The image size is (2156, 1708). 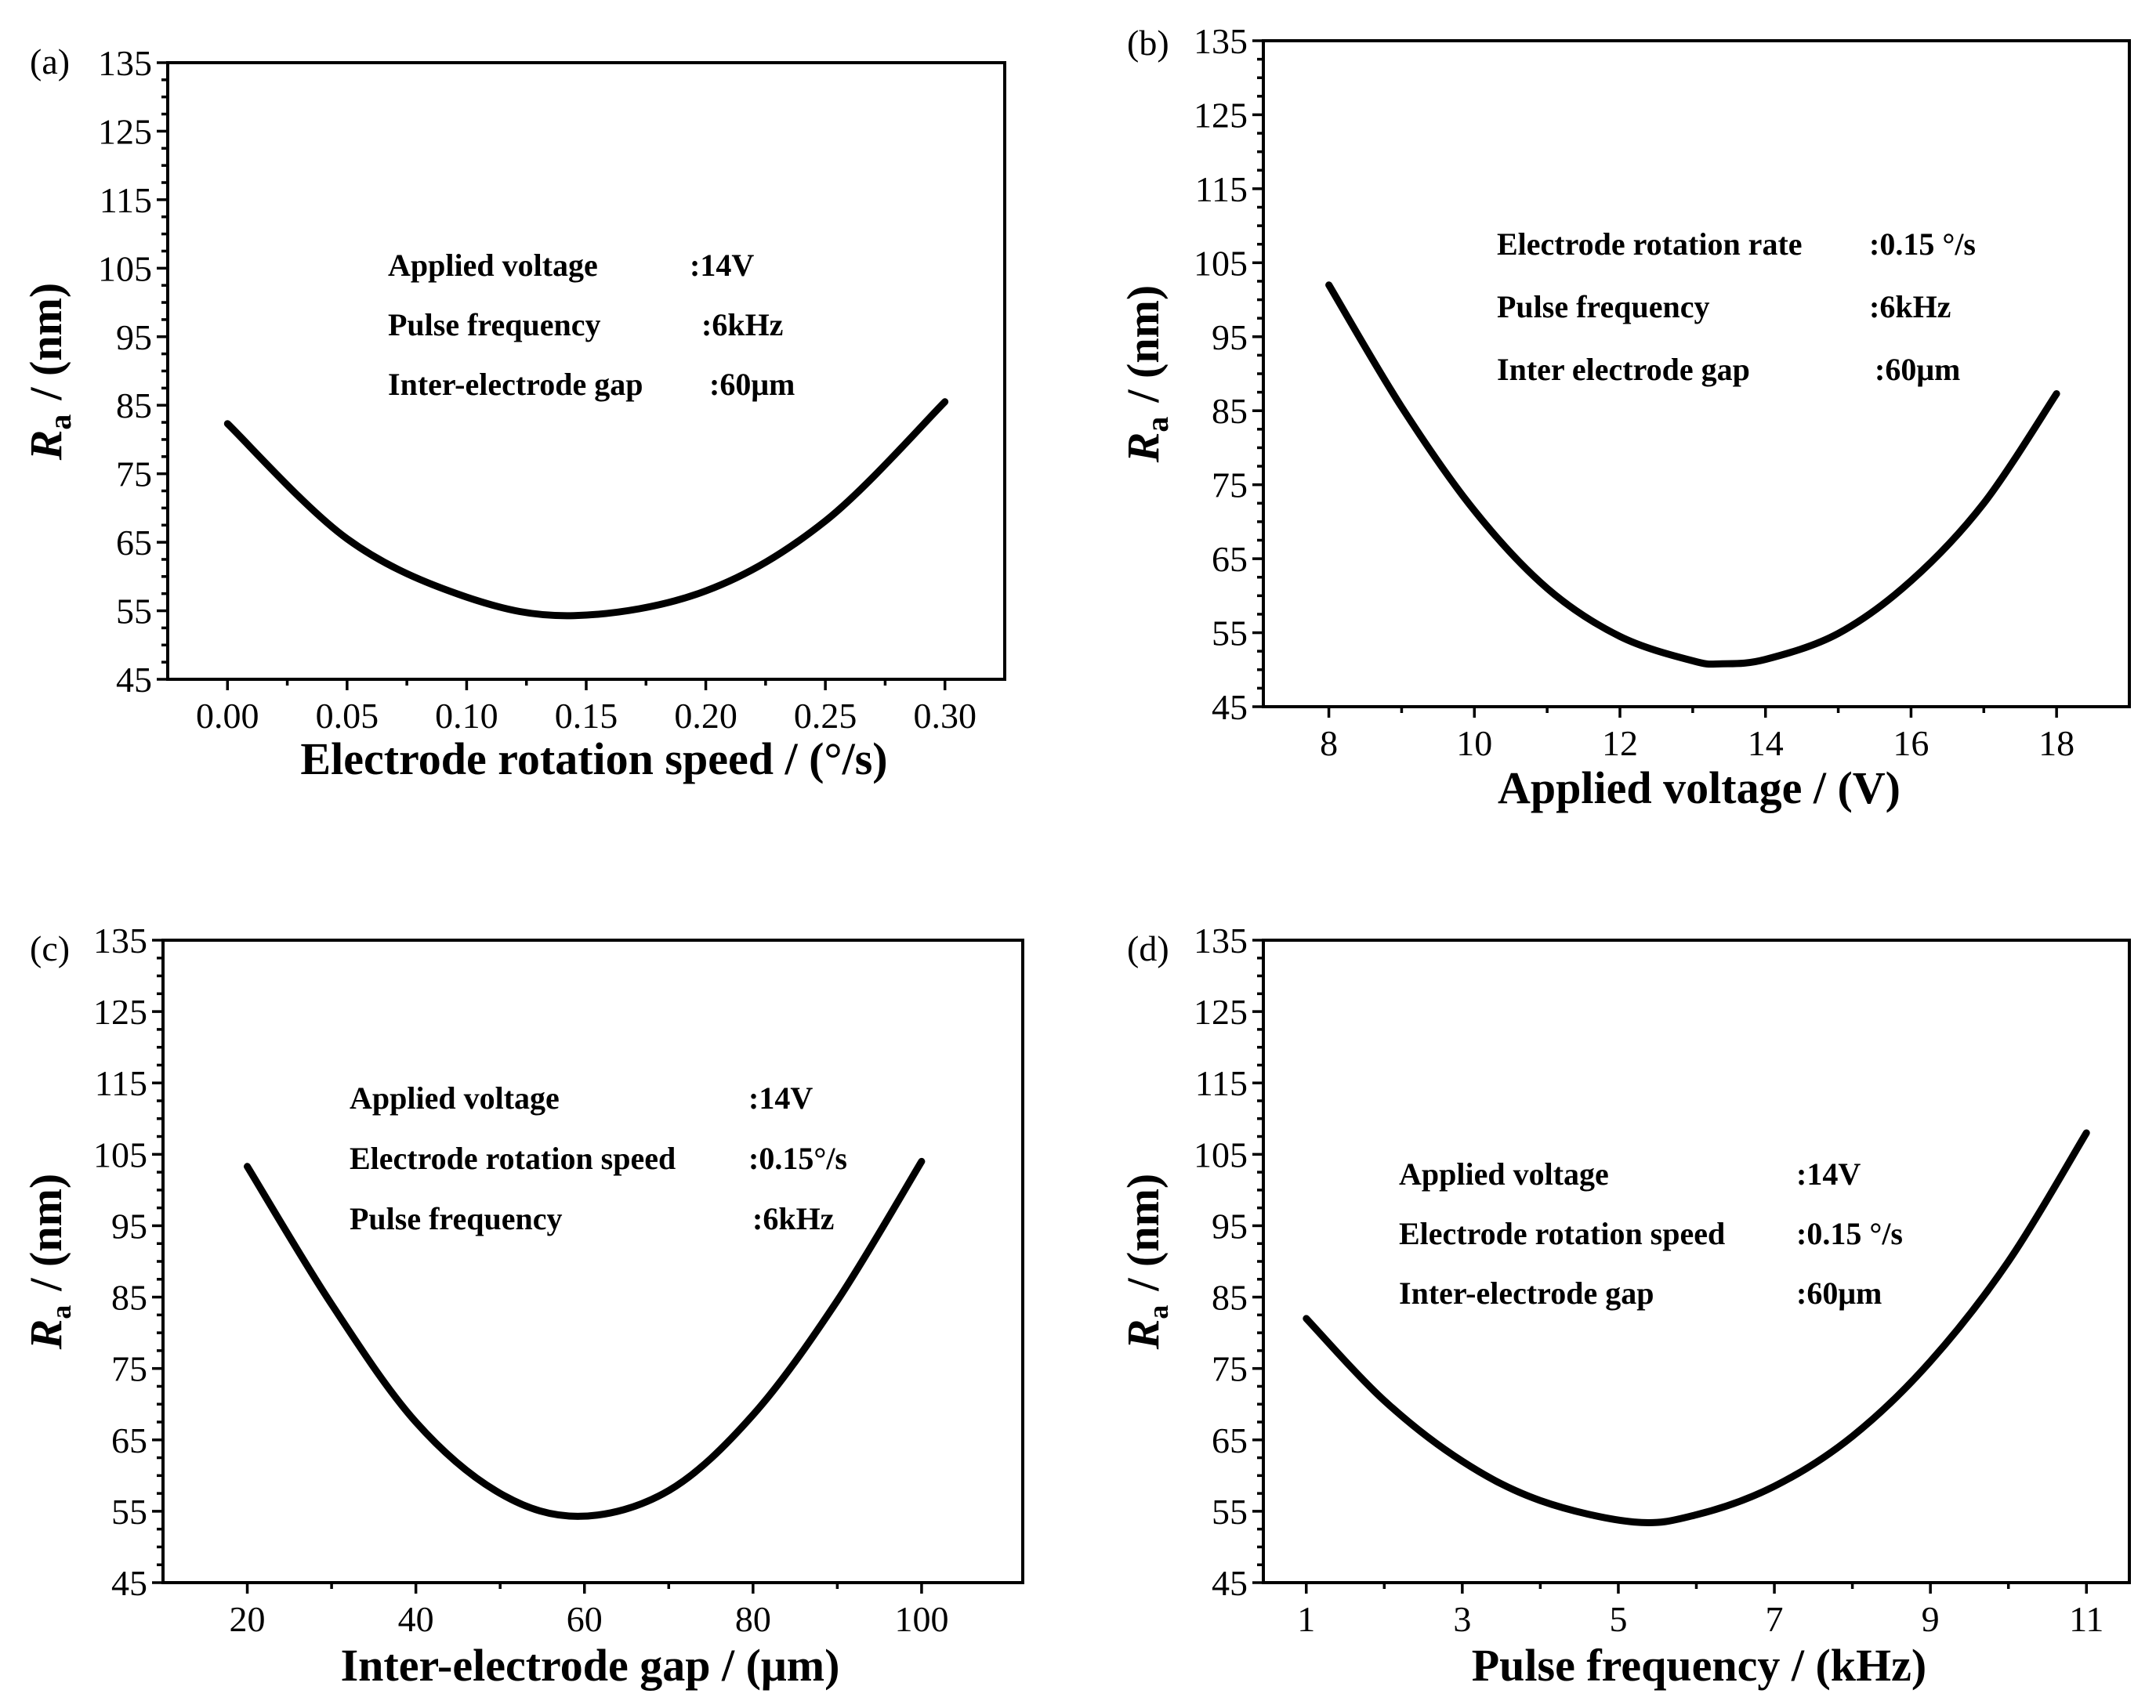 What do you see at coordinates (1775, 1619) in the screenshot?
I see `x-tick-label: 7` at bounding box center [1775, 1619].